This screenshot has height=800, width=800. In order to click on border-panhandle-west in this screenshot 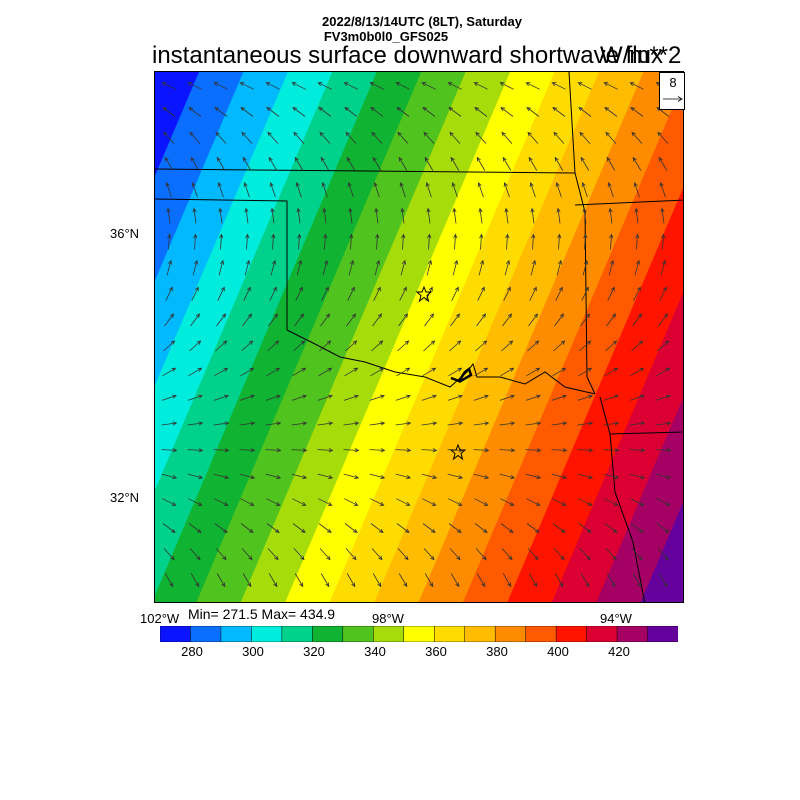, I will do `click(221, 264)`.